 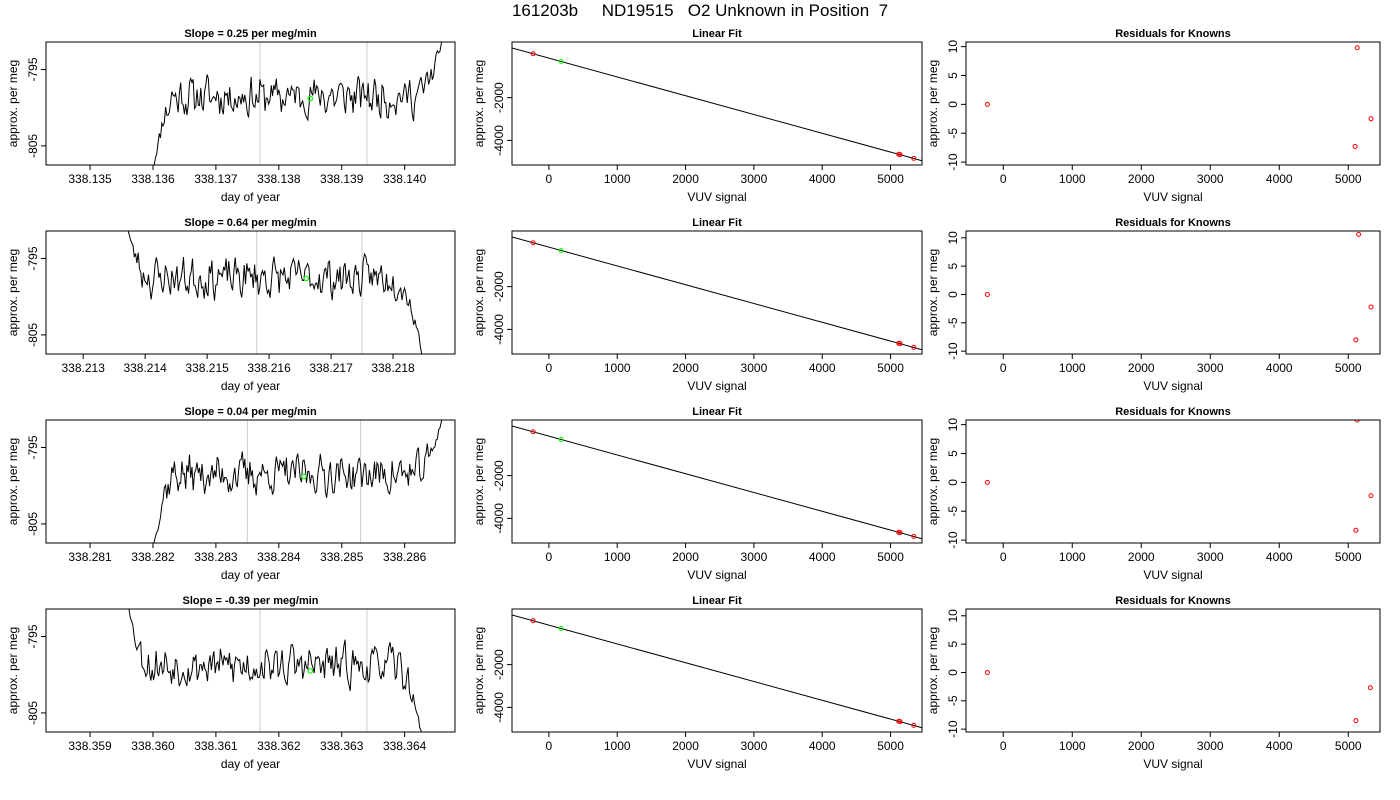 What do you see at coordinates (561, 61) in the screenshot?
I see `unknown-point` at bounding box center [561, 61].